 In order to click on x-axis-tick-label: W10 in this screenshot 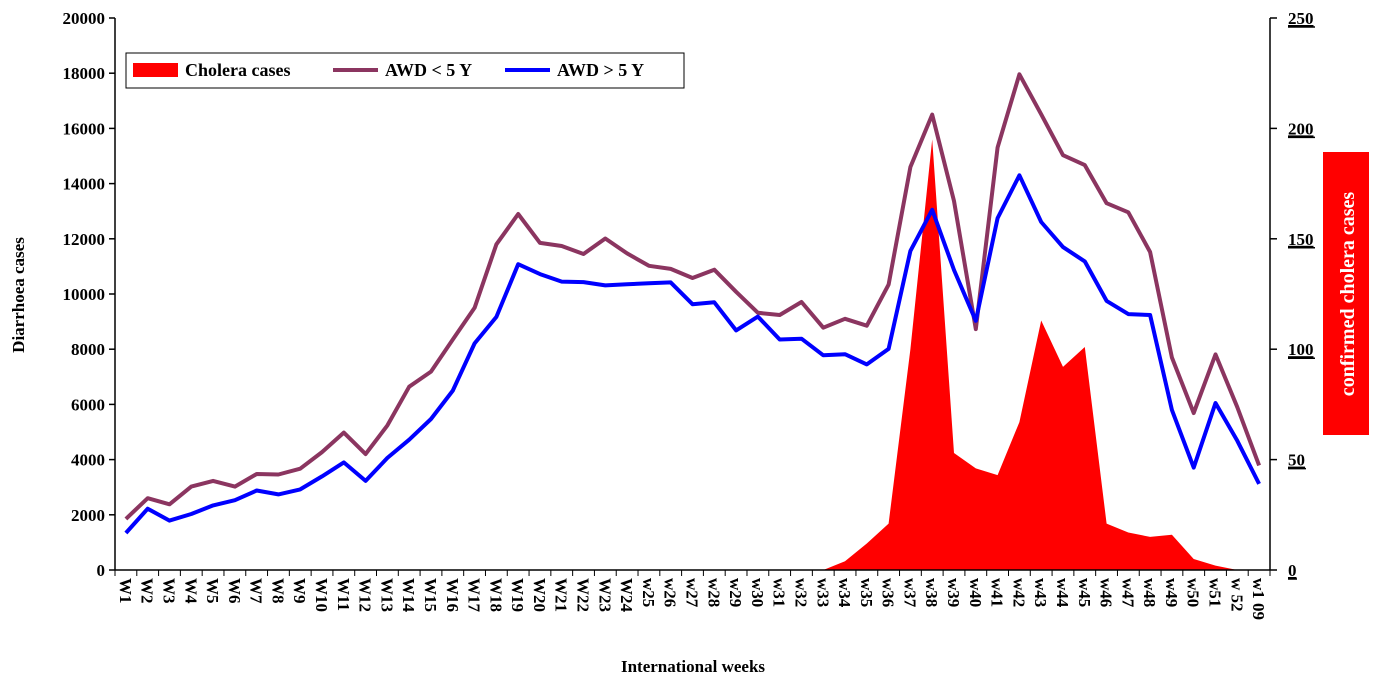, I will do `click(321, 595)`.